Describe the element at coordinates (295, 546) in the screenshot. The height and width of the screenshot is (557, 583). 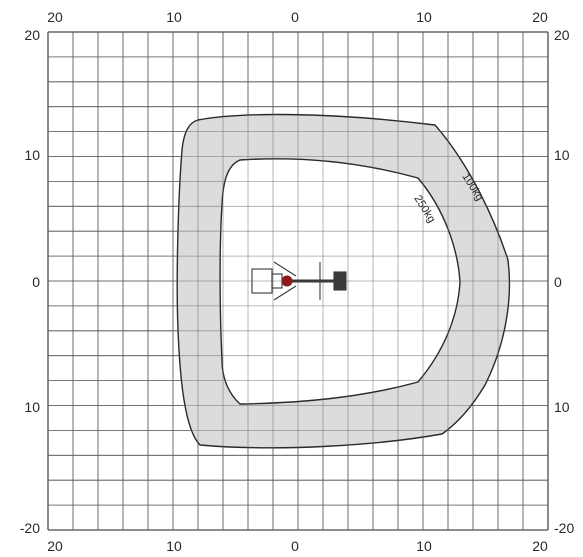
I see `bottom-tick: 0` at that location.